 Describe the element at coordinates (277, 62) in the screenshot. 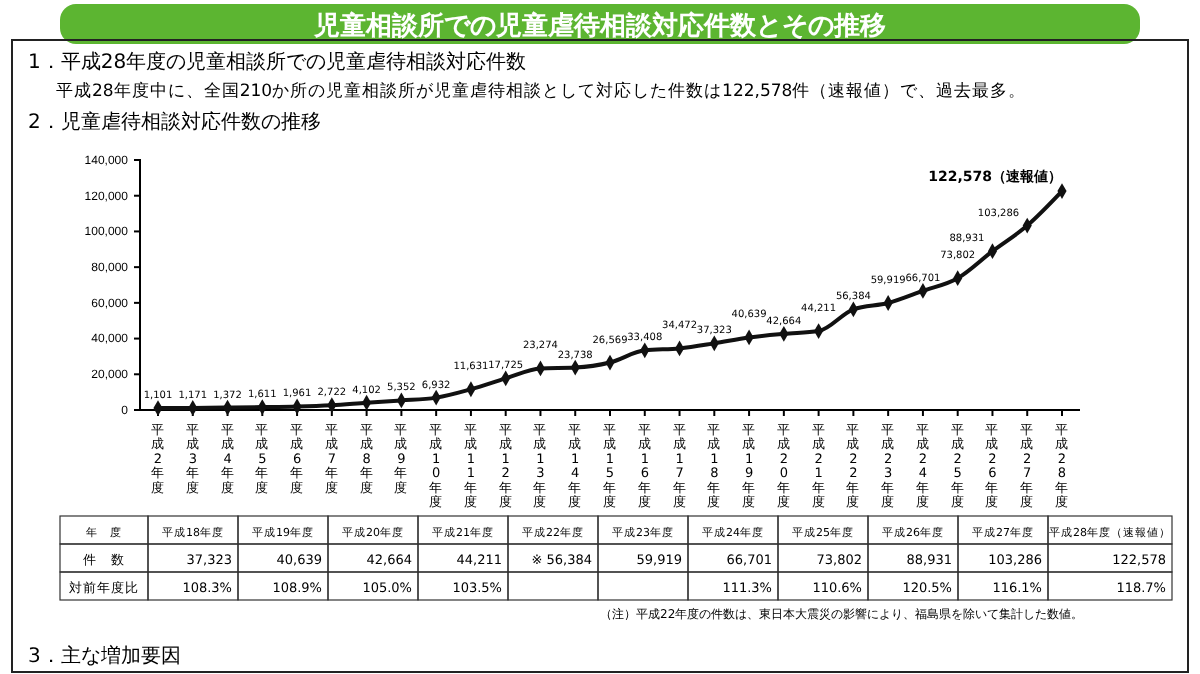

I see `text: 1．平成28年度の児童相談所での児童虐待相談対応件数` at that location.